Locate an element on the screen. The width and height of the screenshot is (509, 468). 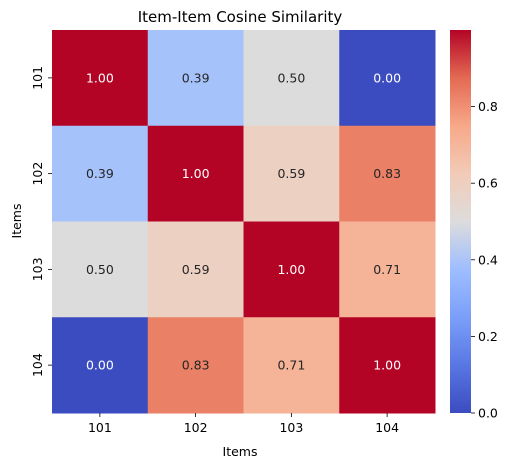
chart-title: Item-Item Cosine Similarity is located at coordinates (240, 17).